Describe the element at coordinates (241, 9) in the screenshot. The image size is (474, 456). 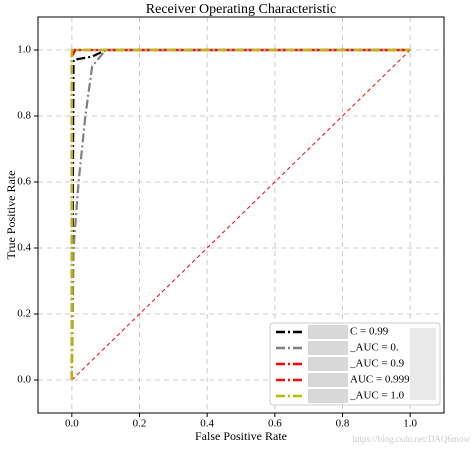
I see `chart-title: Receiver Operating Characteristic` at that location.